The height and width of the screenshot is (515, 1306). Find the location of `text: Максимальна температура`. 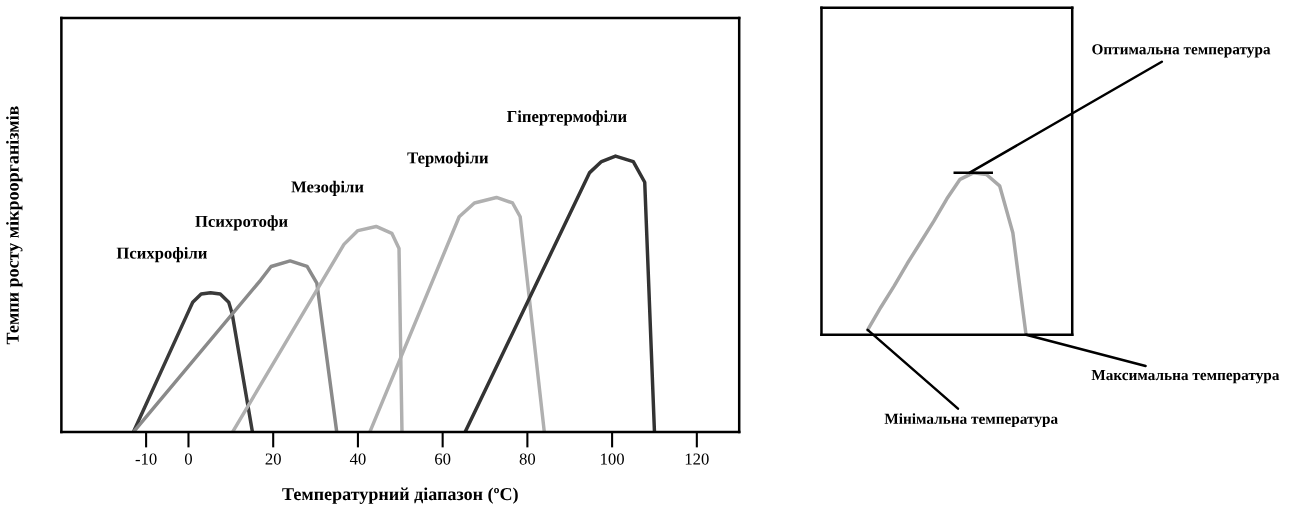

text: Максимальна температура is located at coordinates (1185, 377).